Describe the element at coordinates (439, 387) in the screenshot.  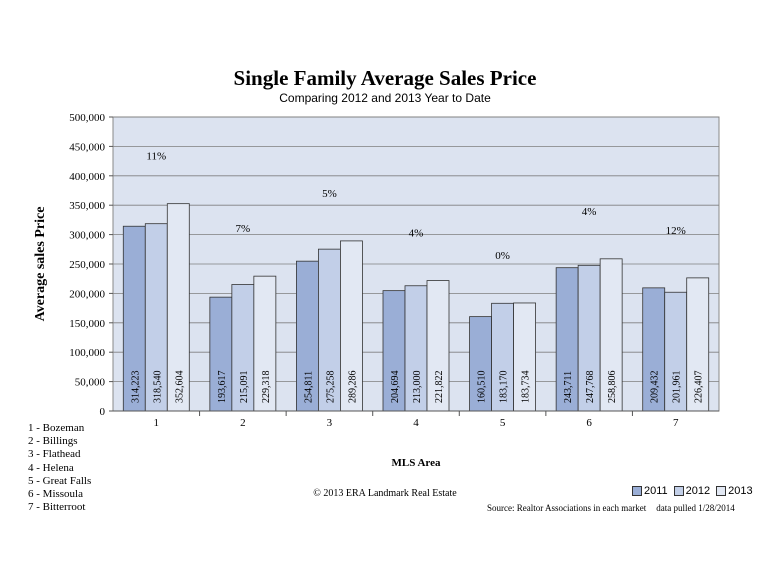
I see `data-label: 221,822` at that location.